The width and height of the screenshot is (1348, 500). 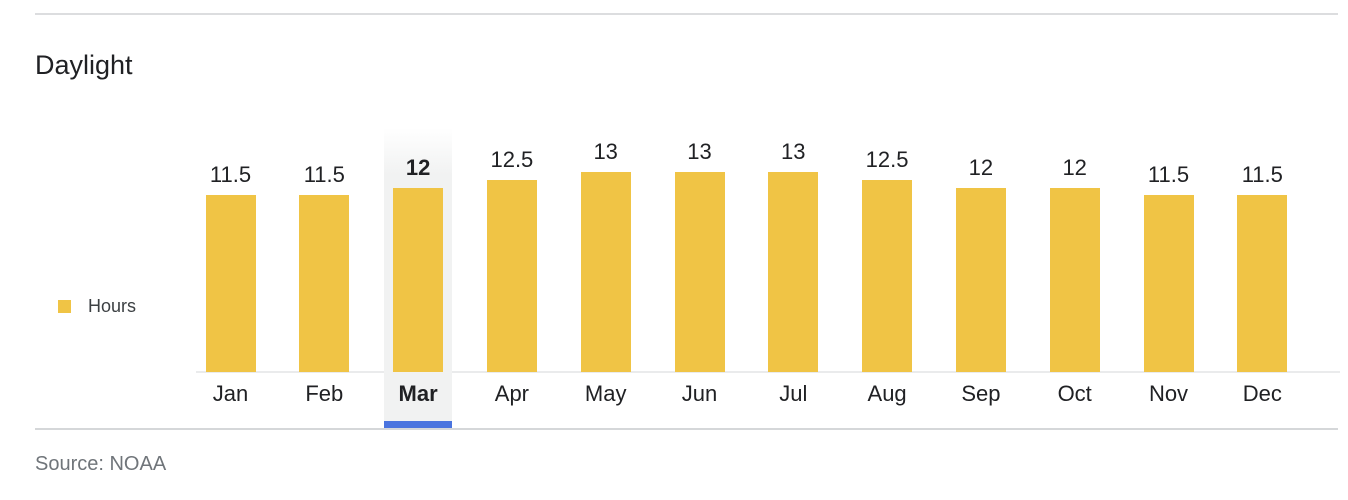 What do you see at coordinates (605, 152) in the screenshot?
I see `bar-value-label-may: 13` at bounding box center [605, 152].